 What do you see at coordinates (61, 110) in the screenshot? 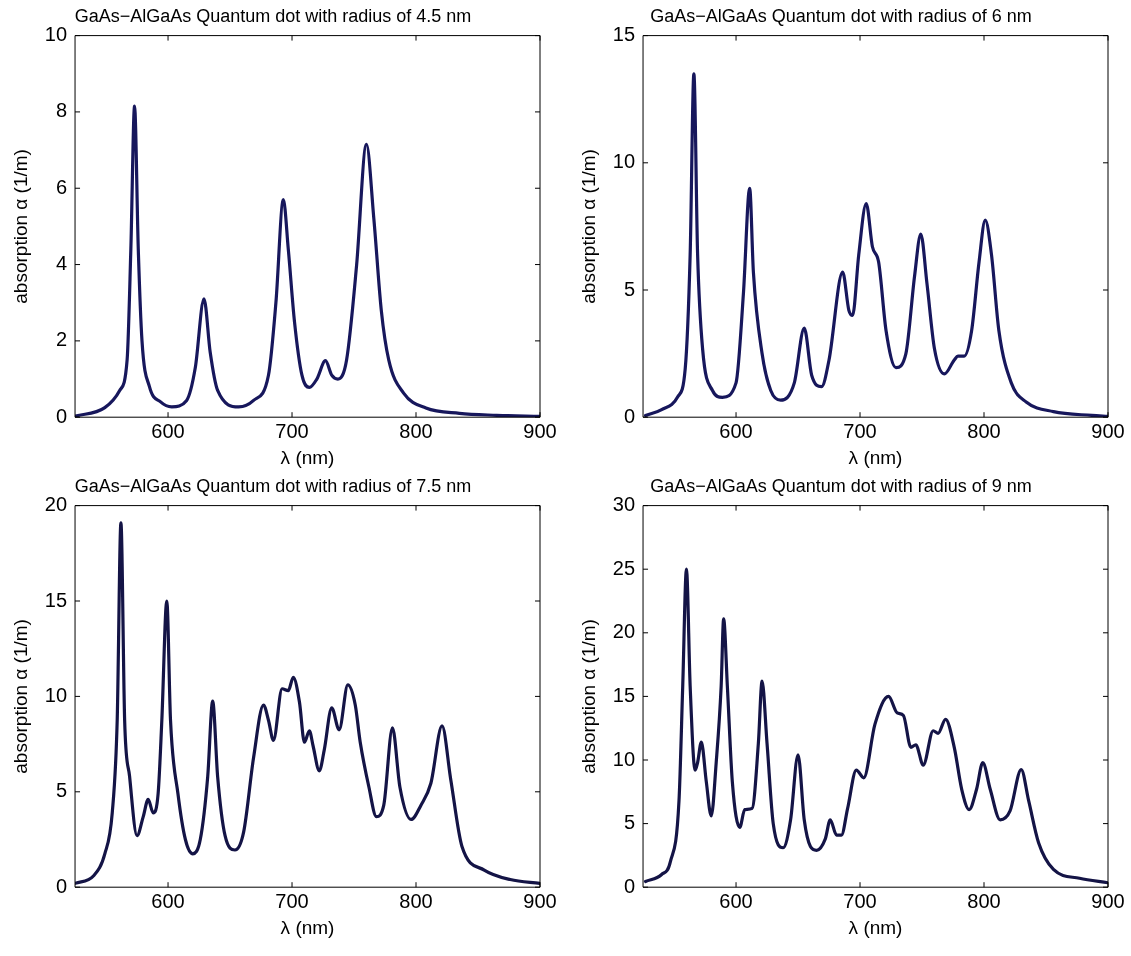
I see `y-tick-label: 8` at bounding box center [61, 110].